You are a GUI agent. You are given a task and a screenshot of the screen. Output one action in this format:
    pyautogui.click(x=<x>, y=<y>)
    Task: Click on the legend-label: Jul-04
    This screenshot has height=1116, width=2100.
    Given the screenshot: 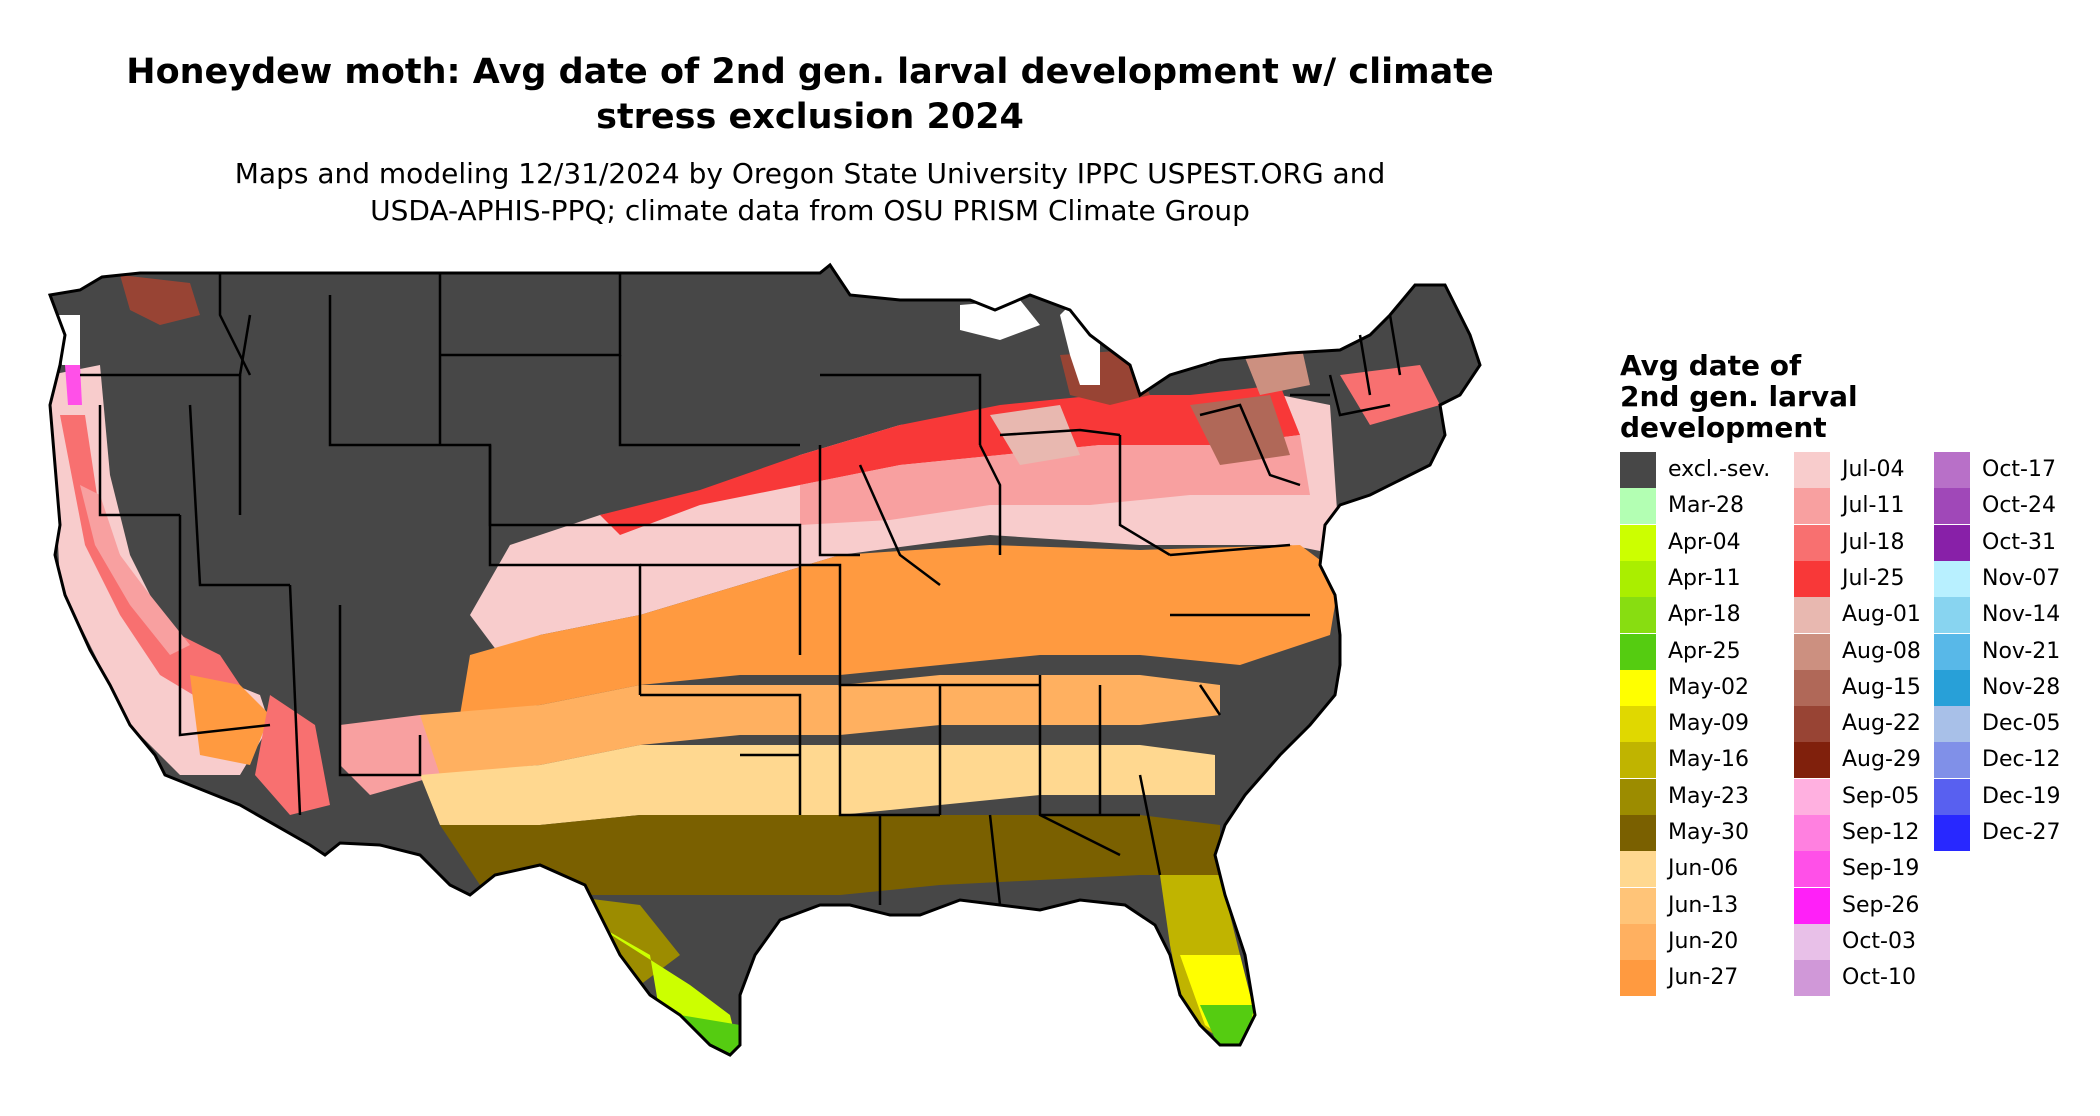 What is the action you would take?
    pyautogui.click(x=1873, y=469)
    